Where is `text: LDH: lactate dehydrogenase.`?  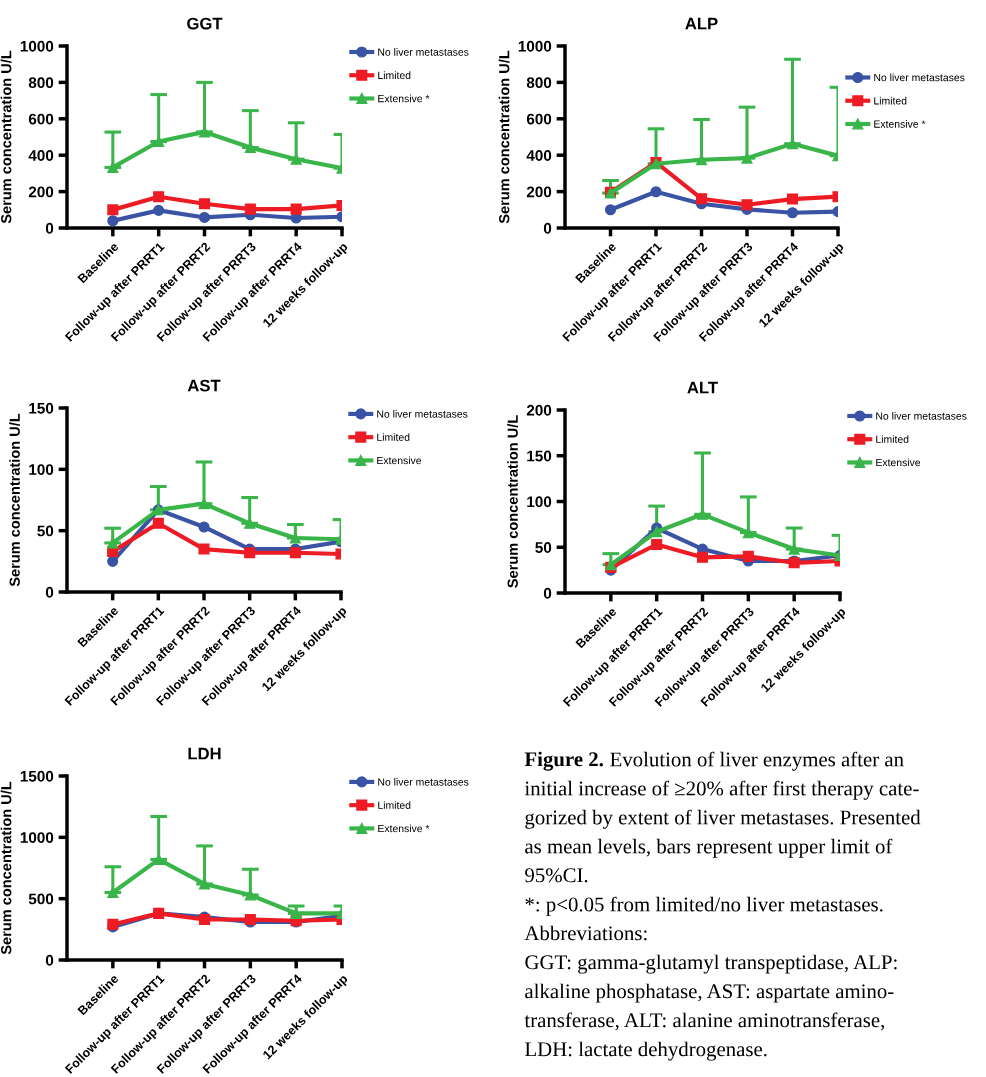 text: LDH: lactate dehydrogenase. is located at coordinates (646, 1051).